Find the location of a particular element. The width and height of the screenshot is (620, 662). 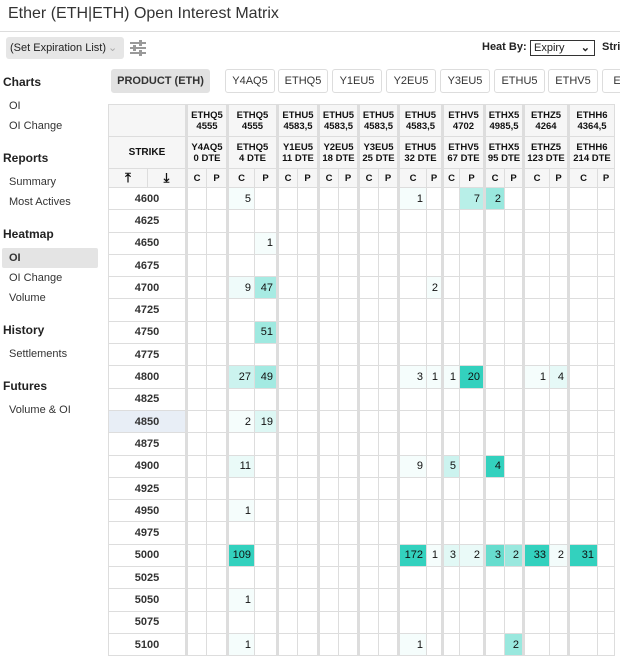

expiry-option-header: ETHQ5 4 DTE is located at coordinates (252, 152).